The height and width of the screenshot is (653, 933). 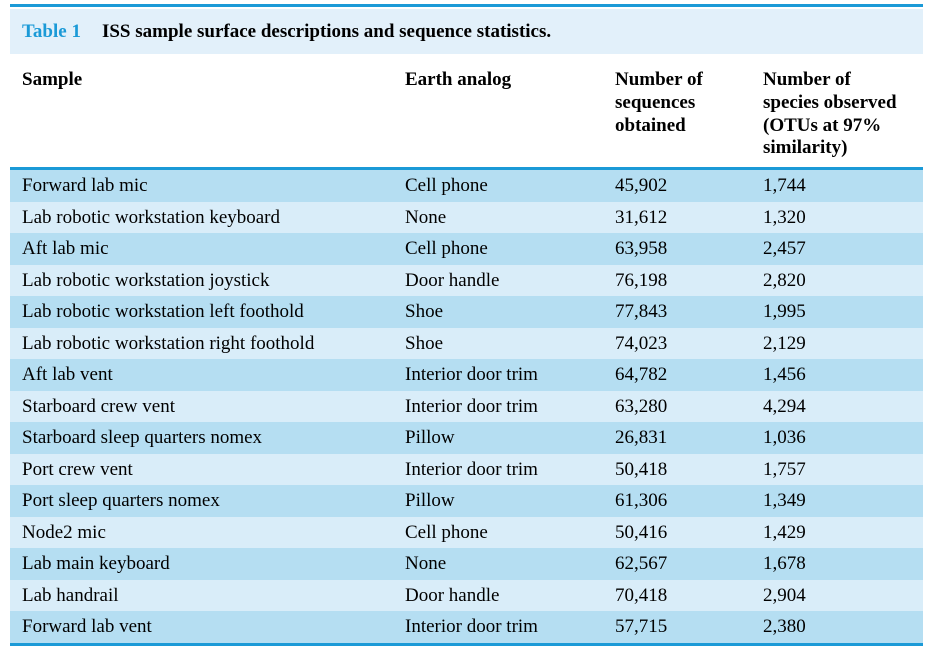 What do you see at coordinates (87, 626) in the screenshot?
I see `sample-cell: Forward lab vent` at bounding box center [87, 626].